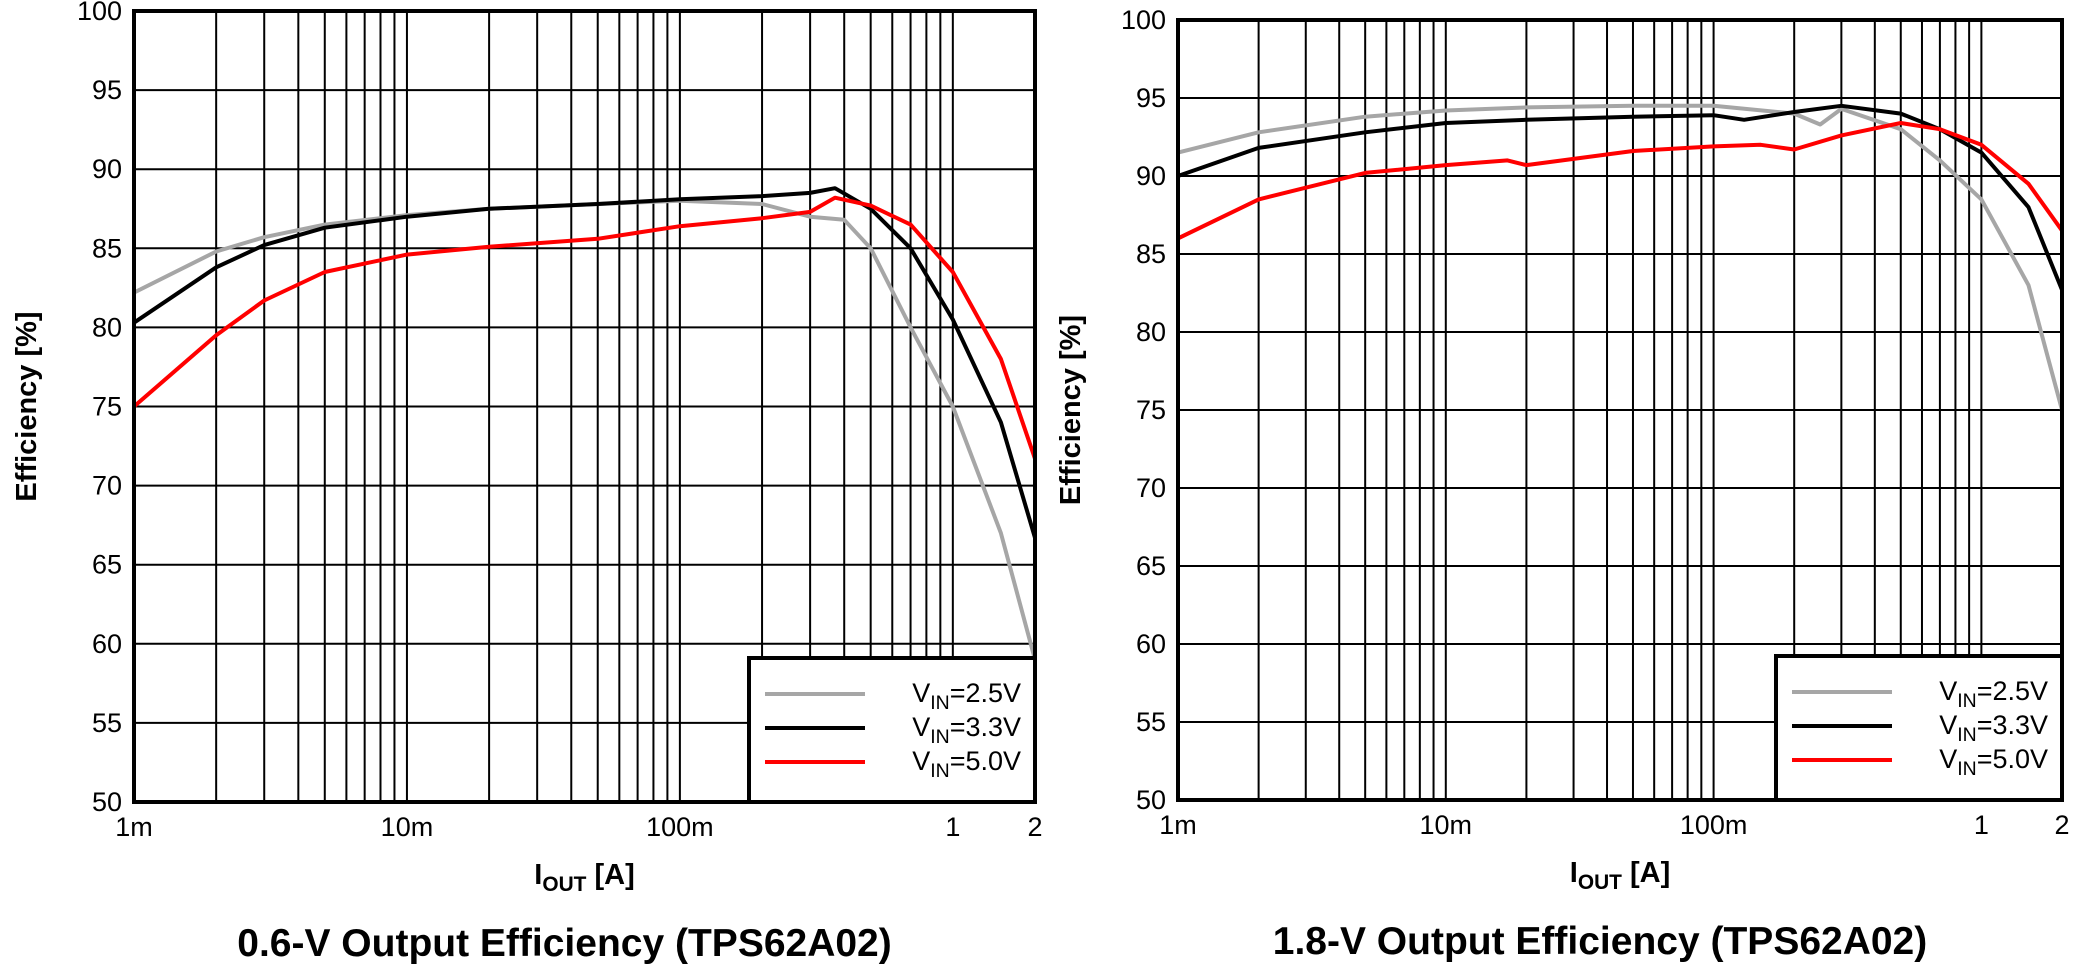 This screenshot has width=2078, height=980. What do you see at coordinates (1600, 941) in the screenshot?
I see `chart-title: 1.8-V Output Efficiency (TPS62A02)` at bounding box center [1600, 941].